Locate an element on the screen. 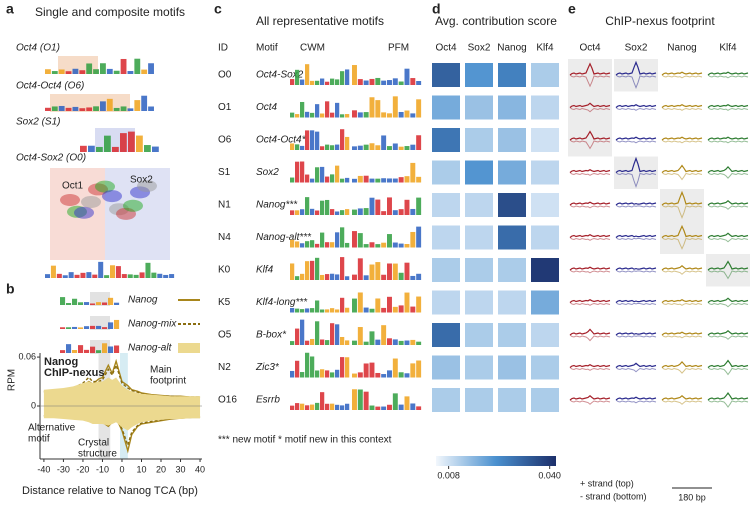 This screenshot has height=526, width=750. scale-label: 180 bp is located at coordinates (692, 497).